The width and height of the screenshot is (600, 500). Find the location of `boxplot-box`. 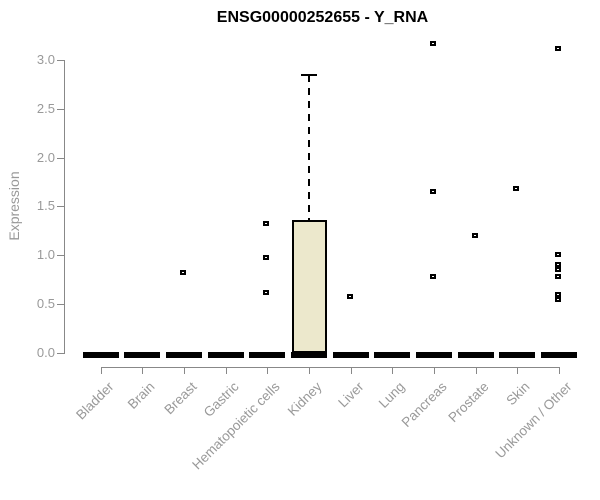

boxplot-box is located at coordinates (309, 286).